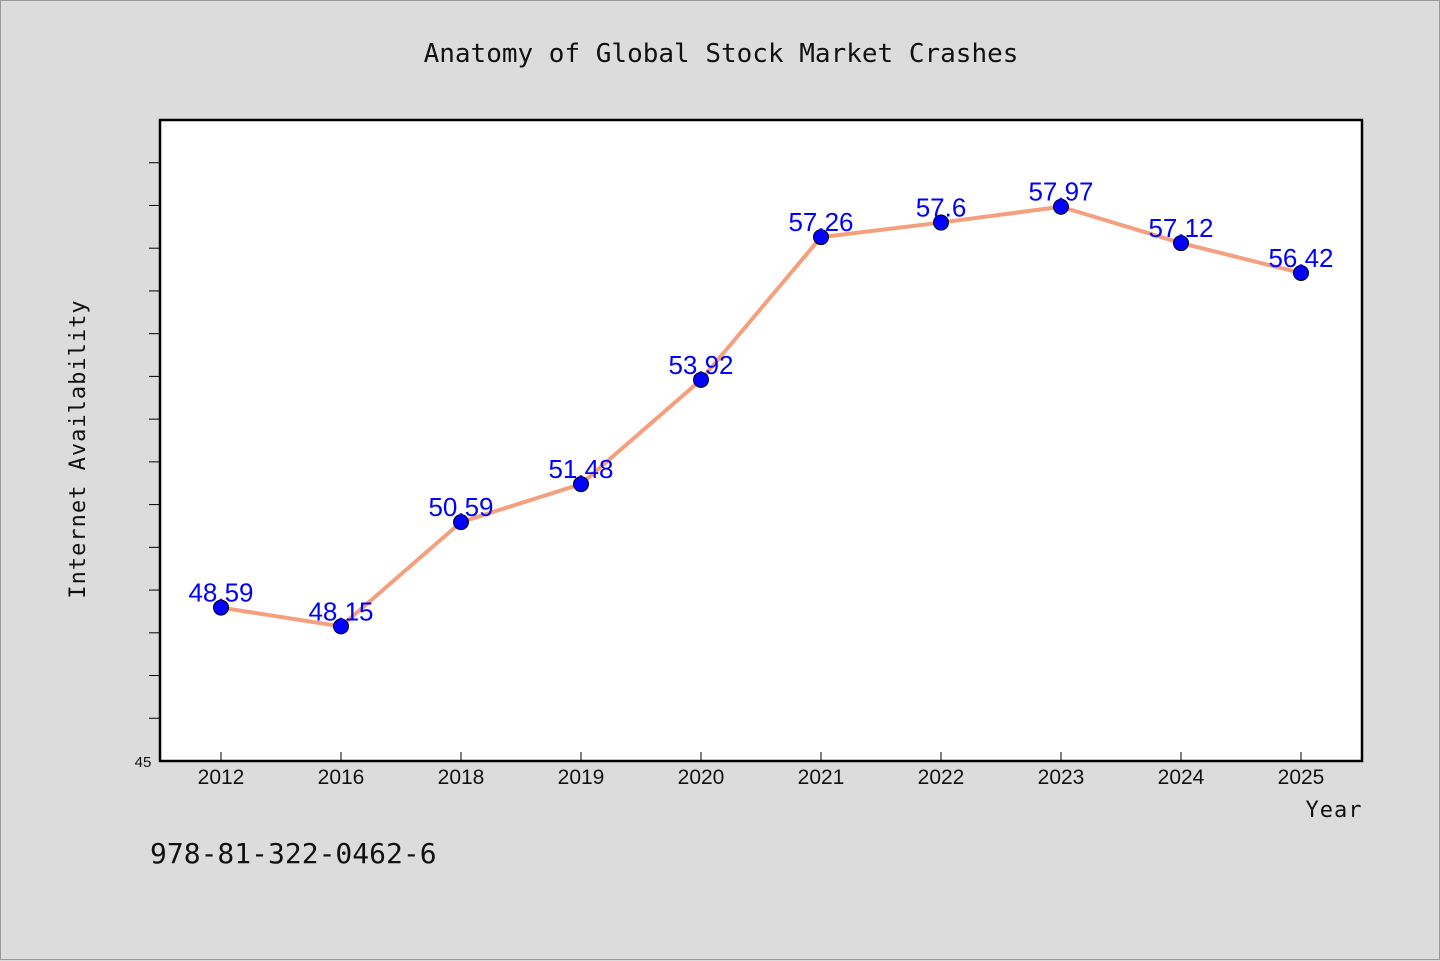  What do you see at coordinates (78, 448) in the screenshot?
I see `y-axis-label: Internet Availability` at bounding box center [78, 448].